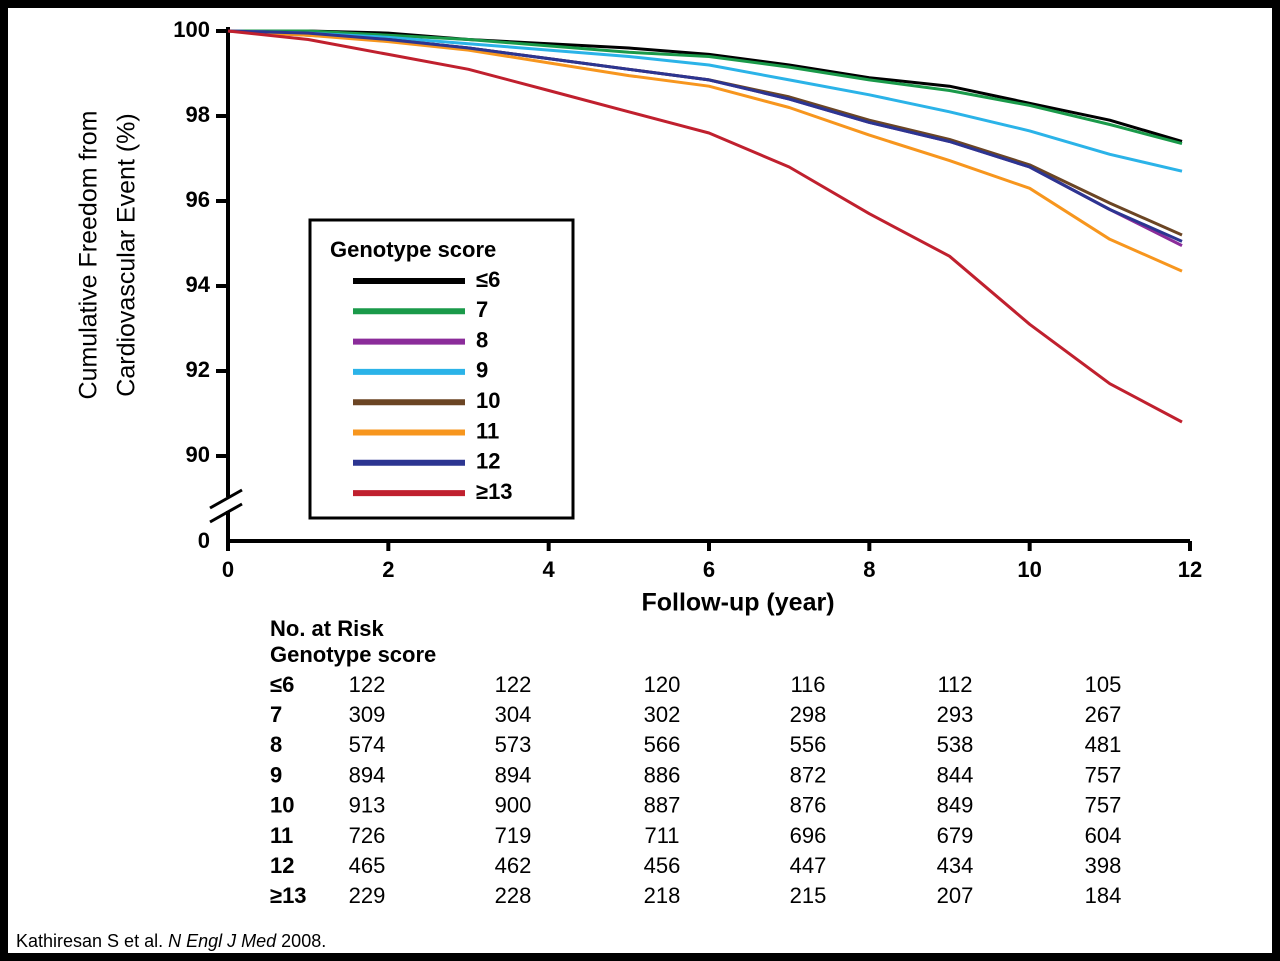 The height and width of the screenshot is (961, 1280). What do you see at coordinates (1103, 744) in the screenshot?
I see `risk-value: 481` at bounding box center [1103, 744].